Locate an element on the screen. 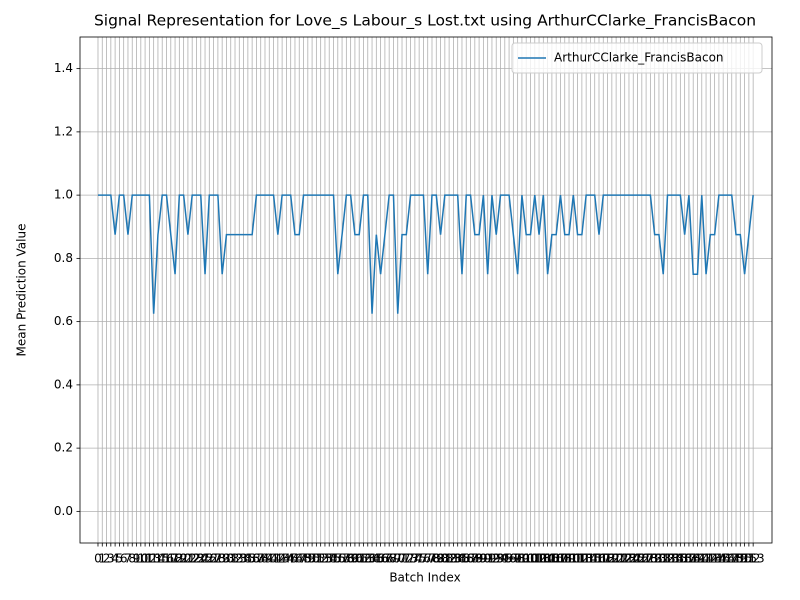 This screenshot has width=800, height=600. x-tick-label: 58 is located at coordinates (346, 559).